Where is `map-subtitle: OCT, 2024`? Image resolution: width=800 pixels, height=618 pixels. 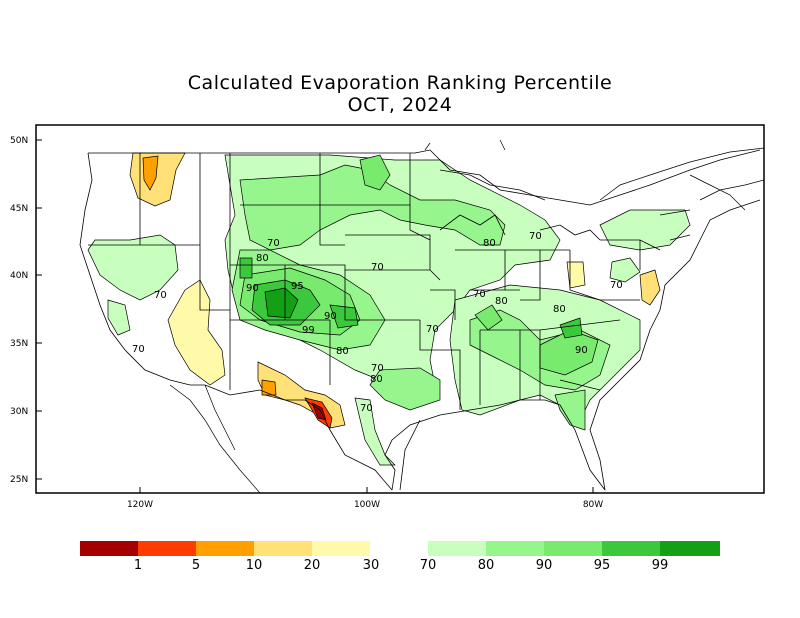 map-subtitle: OCT, 2024 is located at coordinates (400, 105).